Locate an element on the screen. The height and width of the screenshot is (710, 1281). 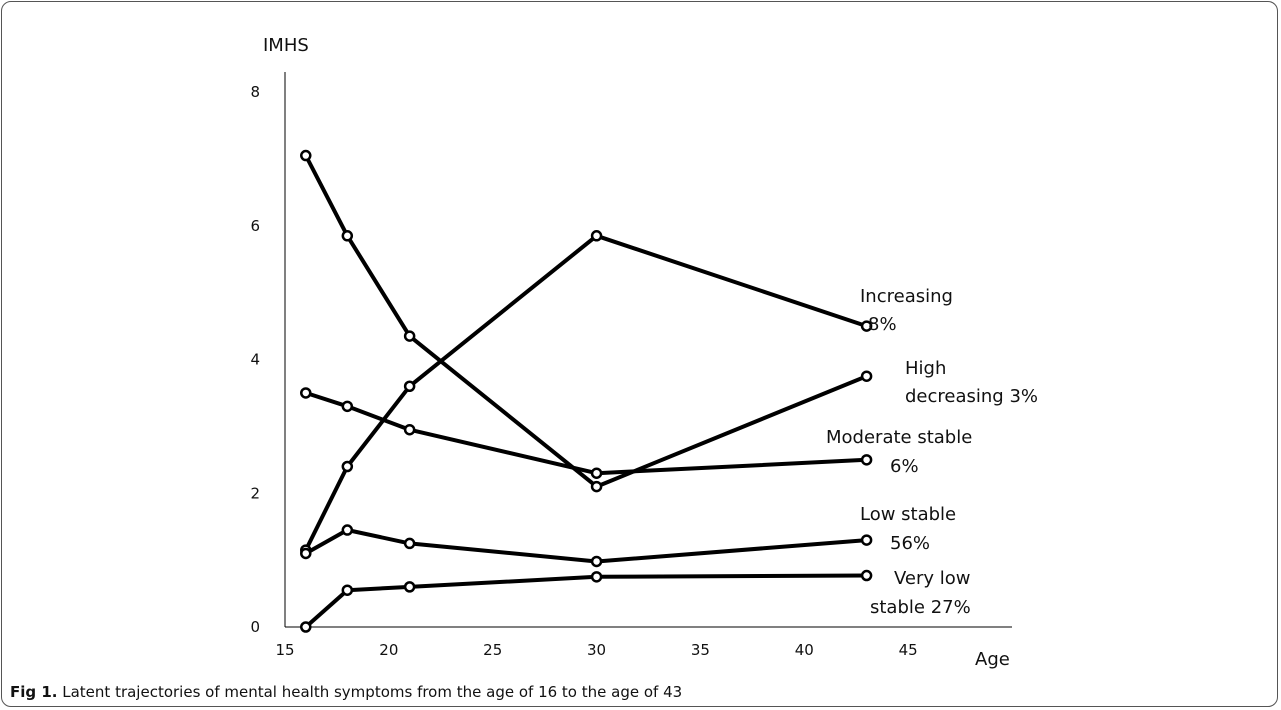
series-label: Low stable is located at coordinates (908, 514).